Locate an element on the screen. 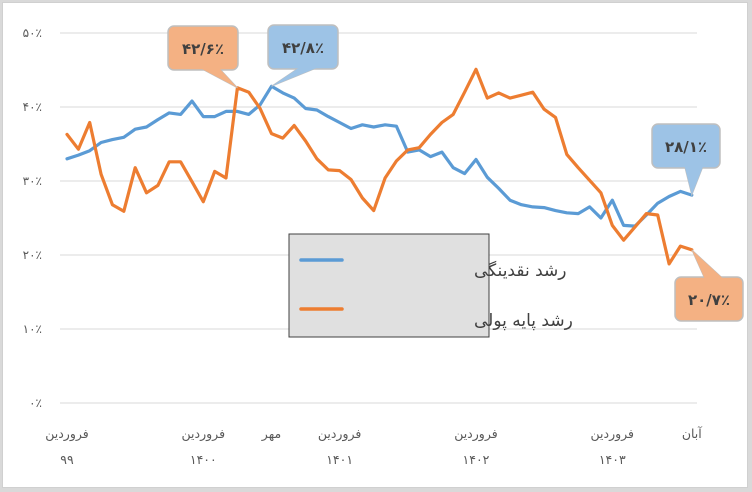 Image resolution: width=752 pixels, height=492 pixels. legend: رشد نقدینگی رشد پایه پولی is located at coordinates (430, 285).